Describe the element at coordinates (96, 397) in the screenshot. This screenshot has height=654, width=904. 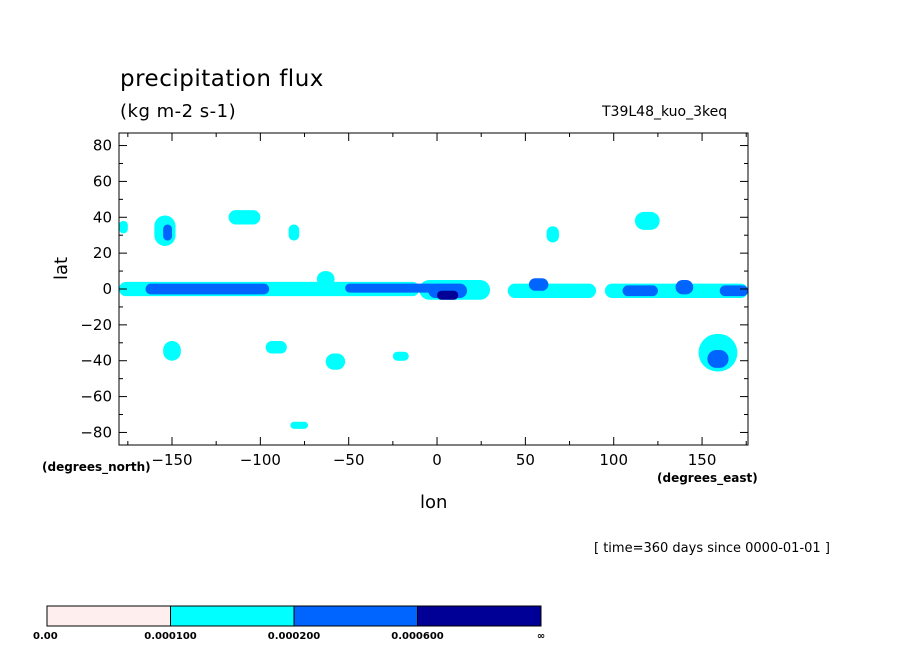
I see `y-tick-label-7: −60` at that location.